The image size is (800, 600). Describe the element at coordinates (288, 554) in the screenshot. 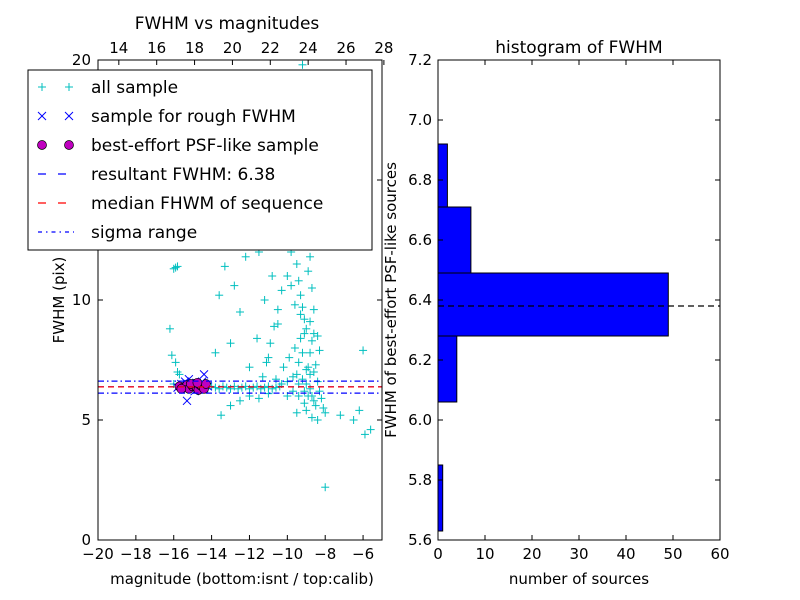

I see `x-tick-label: −10` at that location.